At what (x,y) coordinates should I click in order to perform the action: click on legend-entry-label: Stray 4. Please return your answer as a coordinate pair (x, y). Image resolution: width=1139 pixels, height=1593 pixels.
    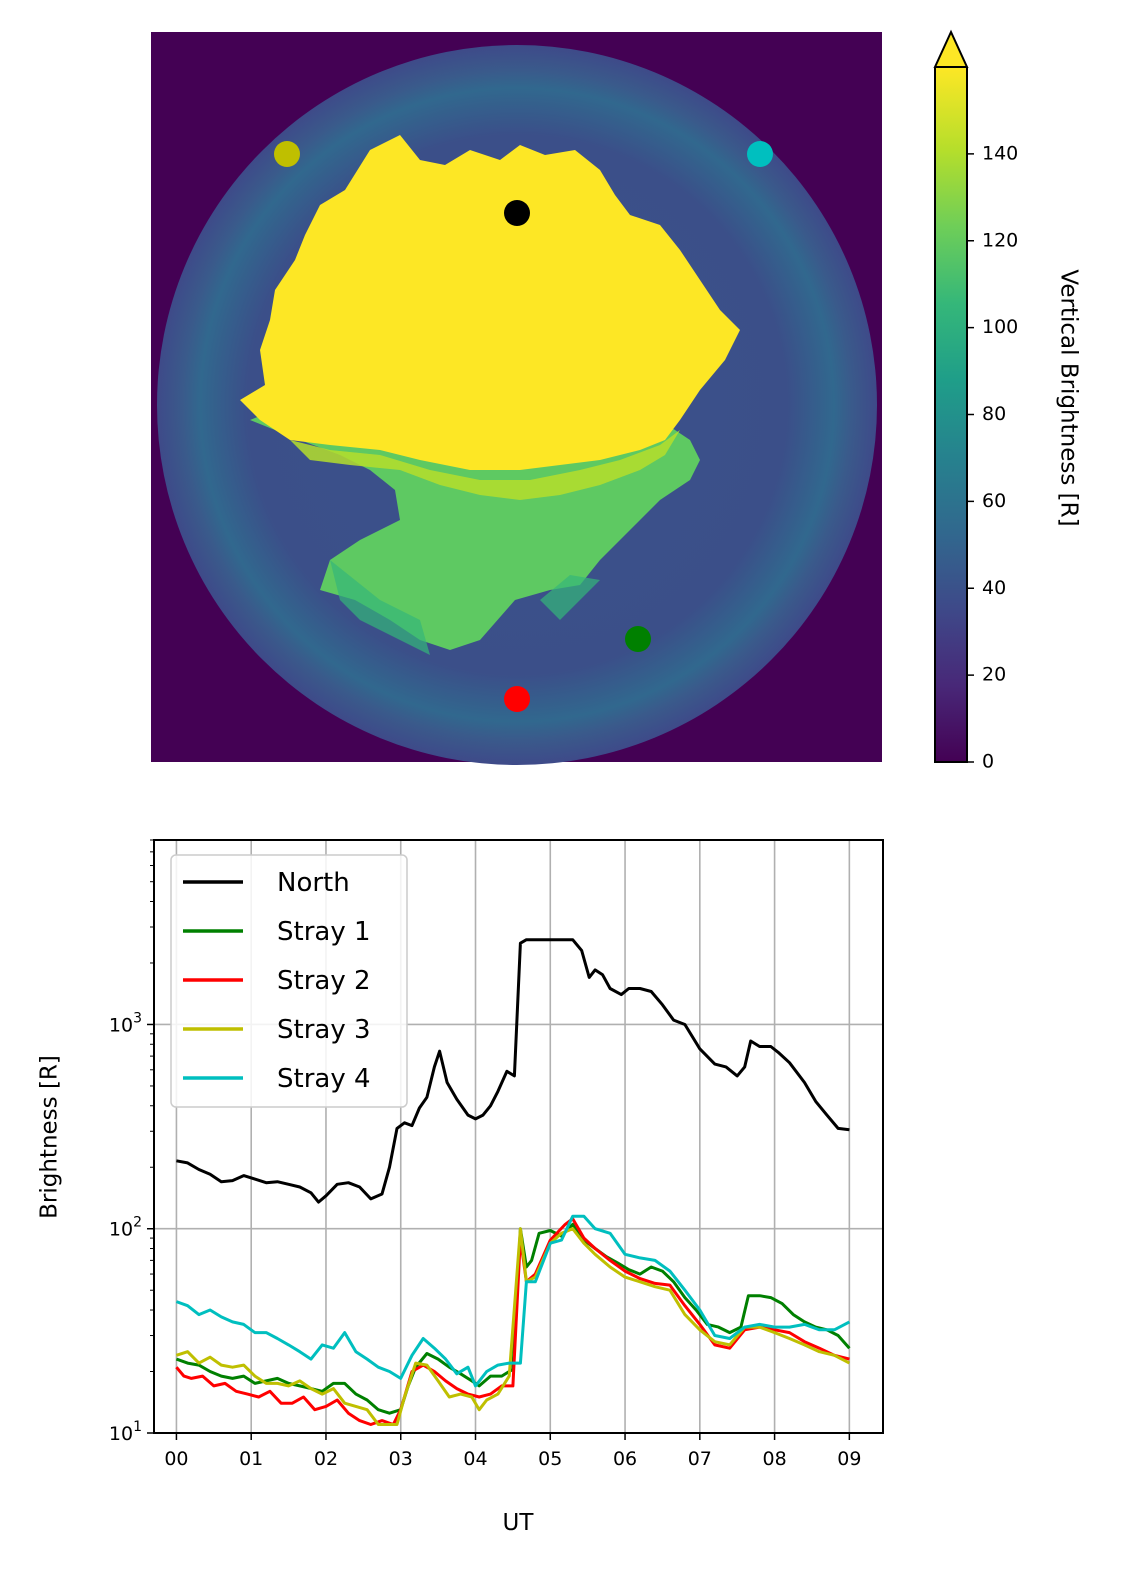
    Looking at the image, I should click on (324, 1079).